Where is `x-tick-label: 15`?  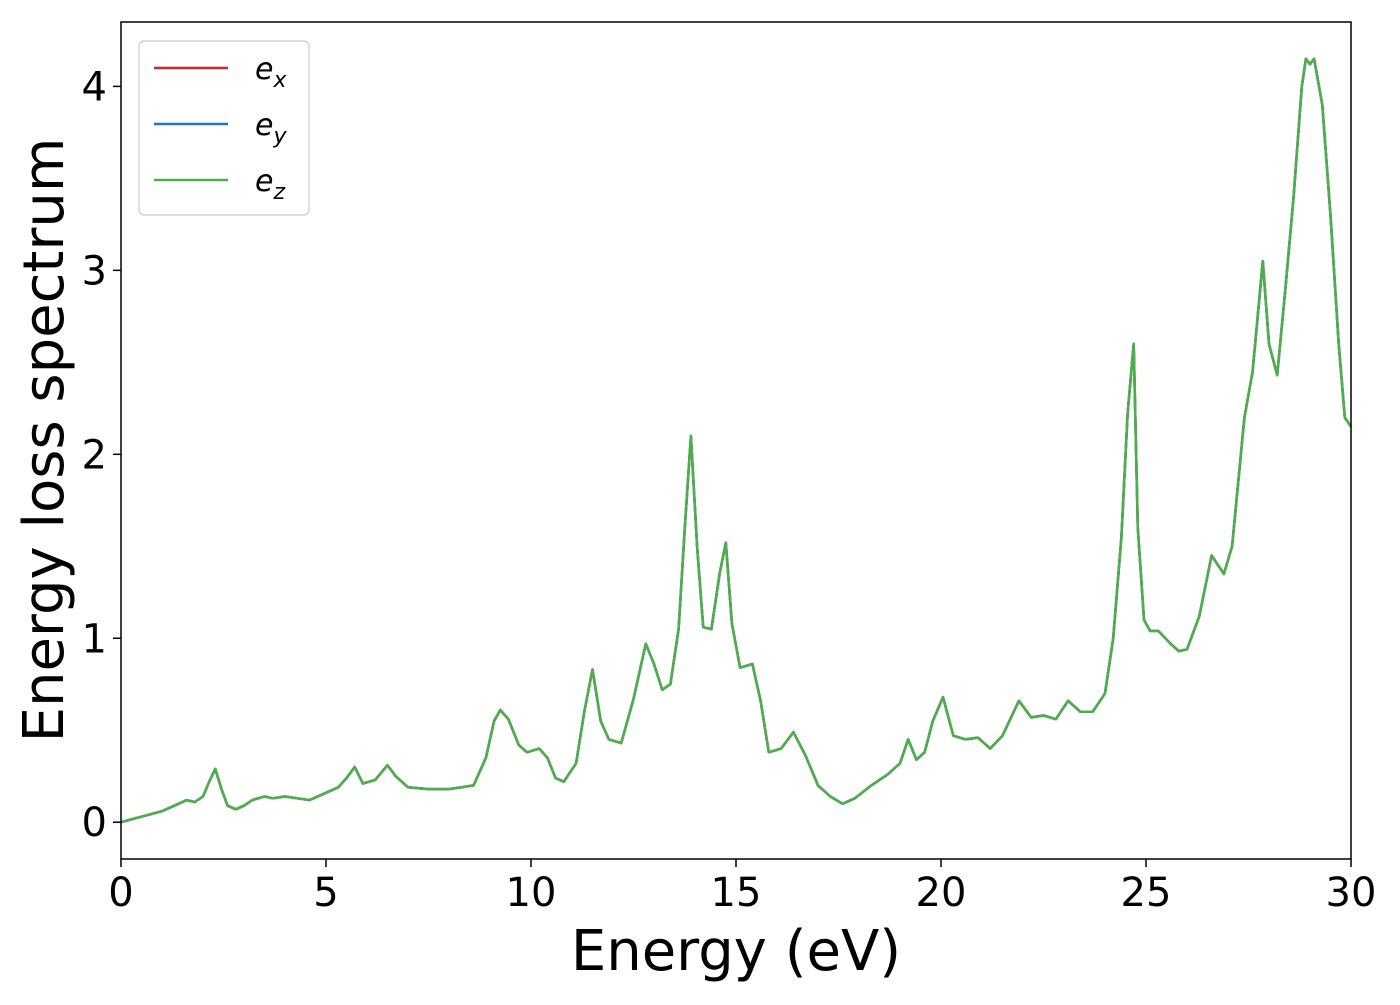 x-tick-label: 15 is located at coordinates (736, 893).